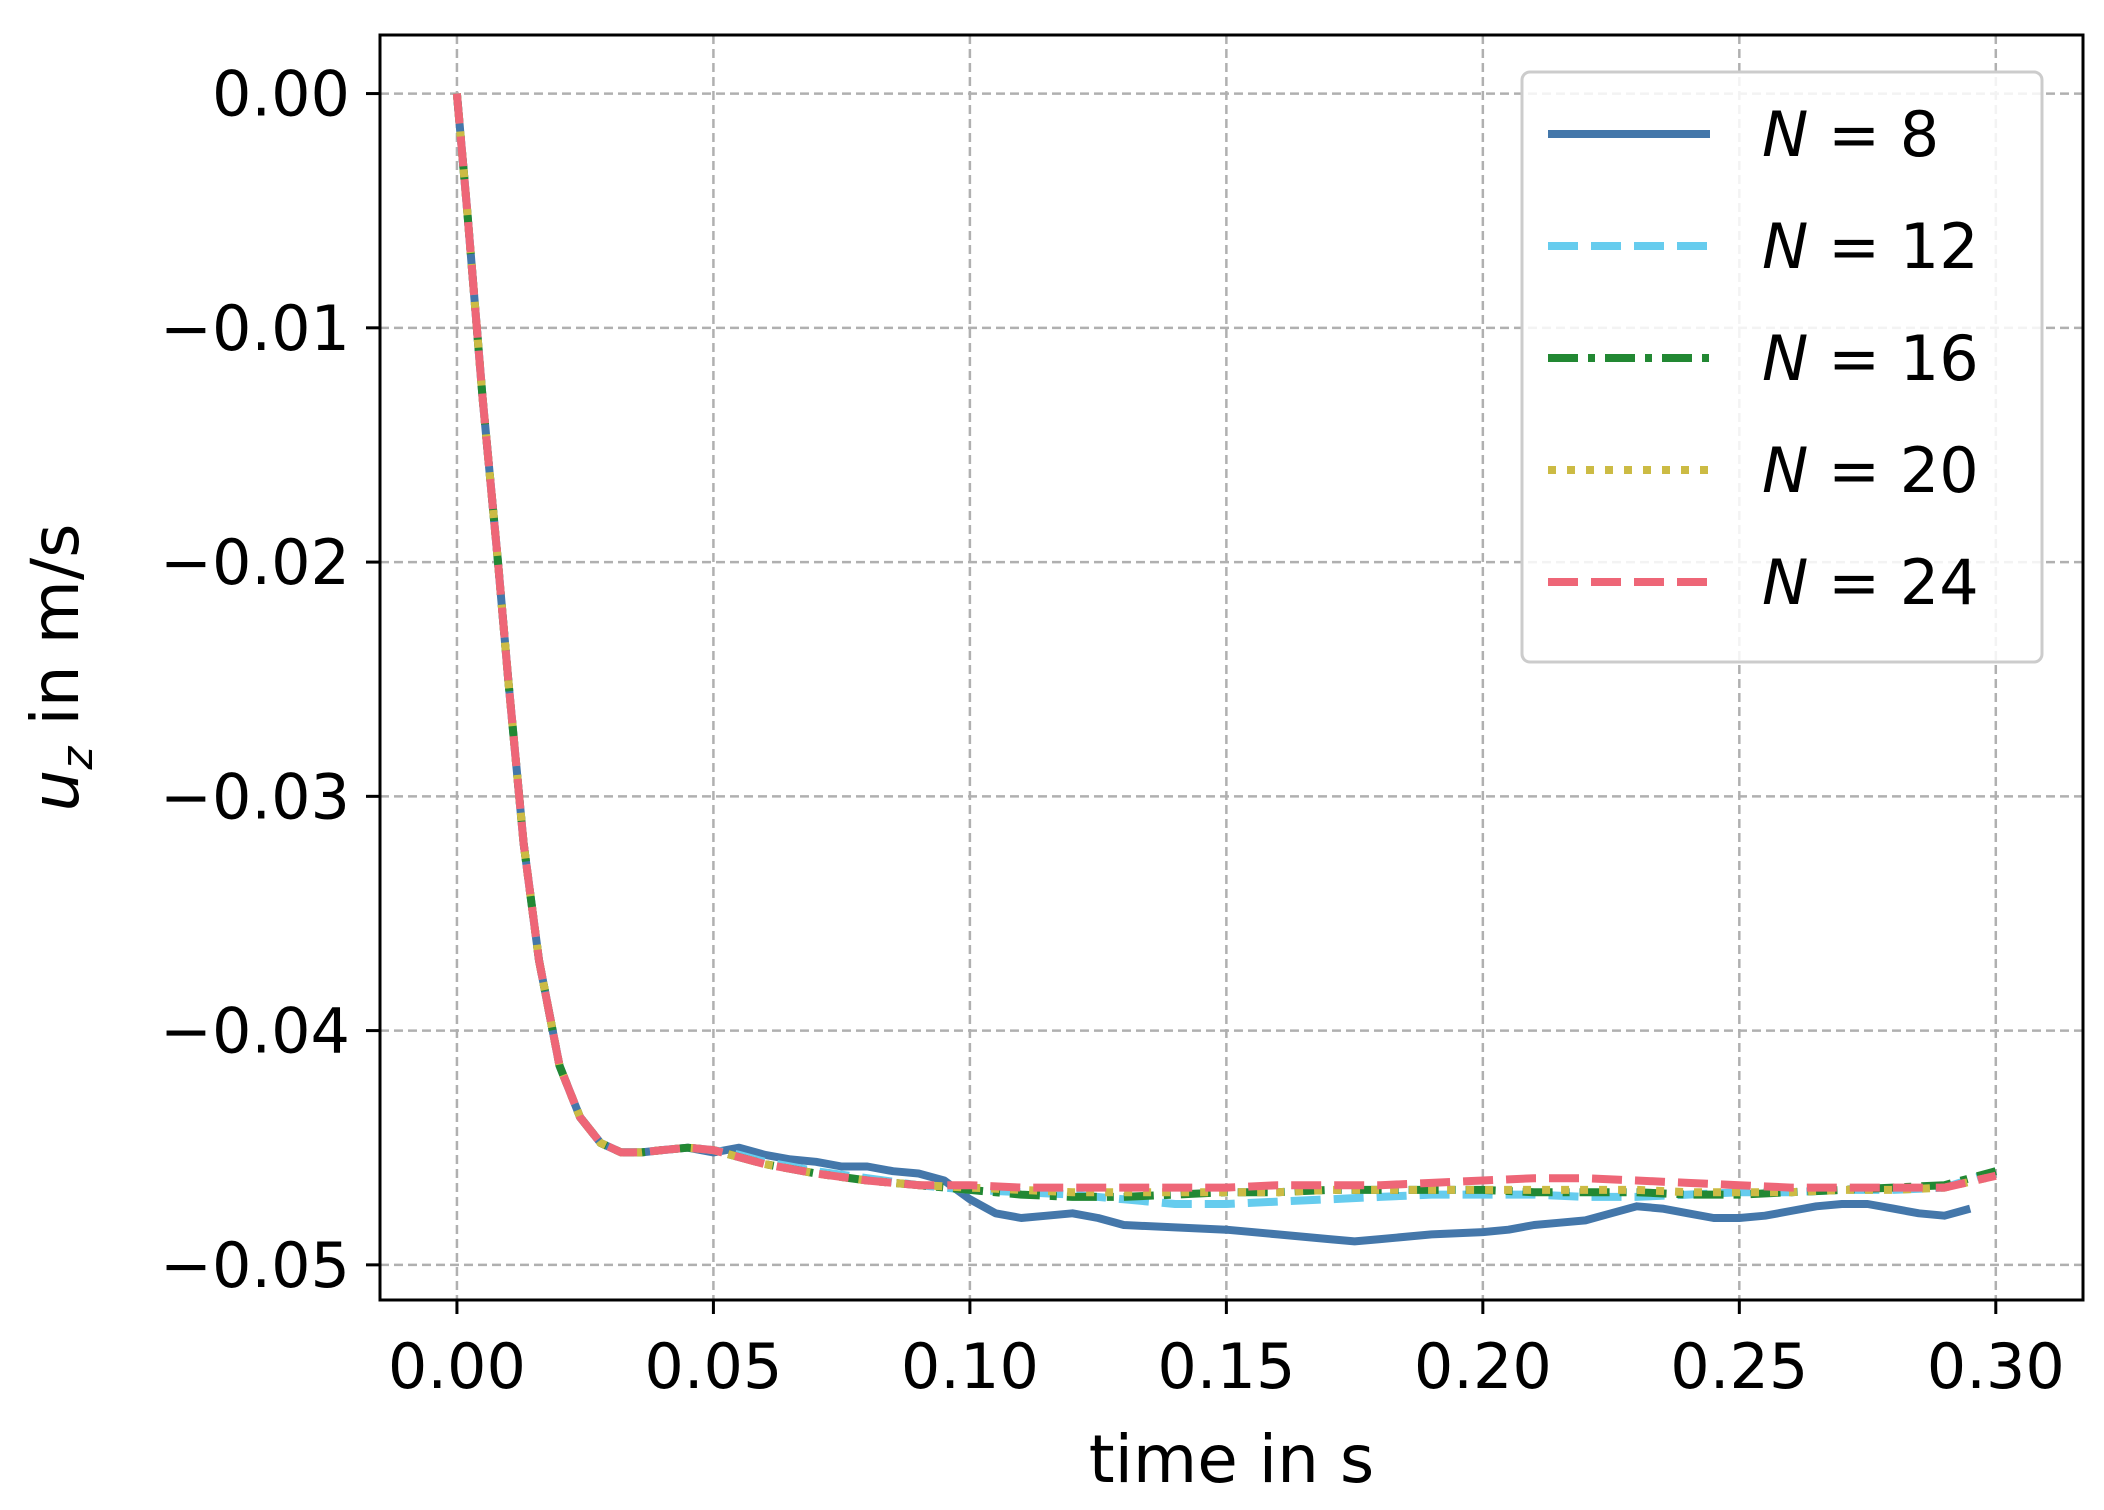  I want to click on x-tick-label: 0.20, so click(1483, 1366).